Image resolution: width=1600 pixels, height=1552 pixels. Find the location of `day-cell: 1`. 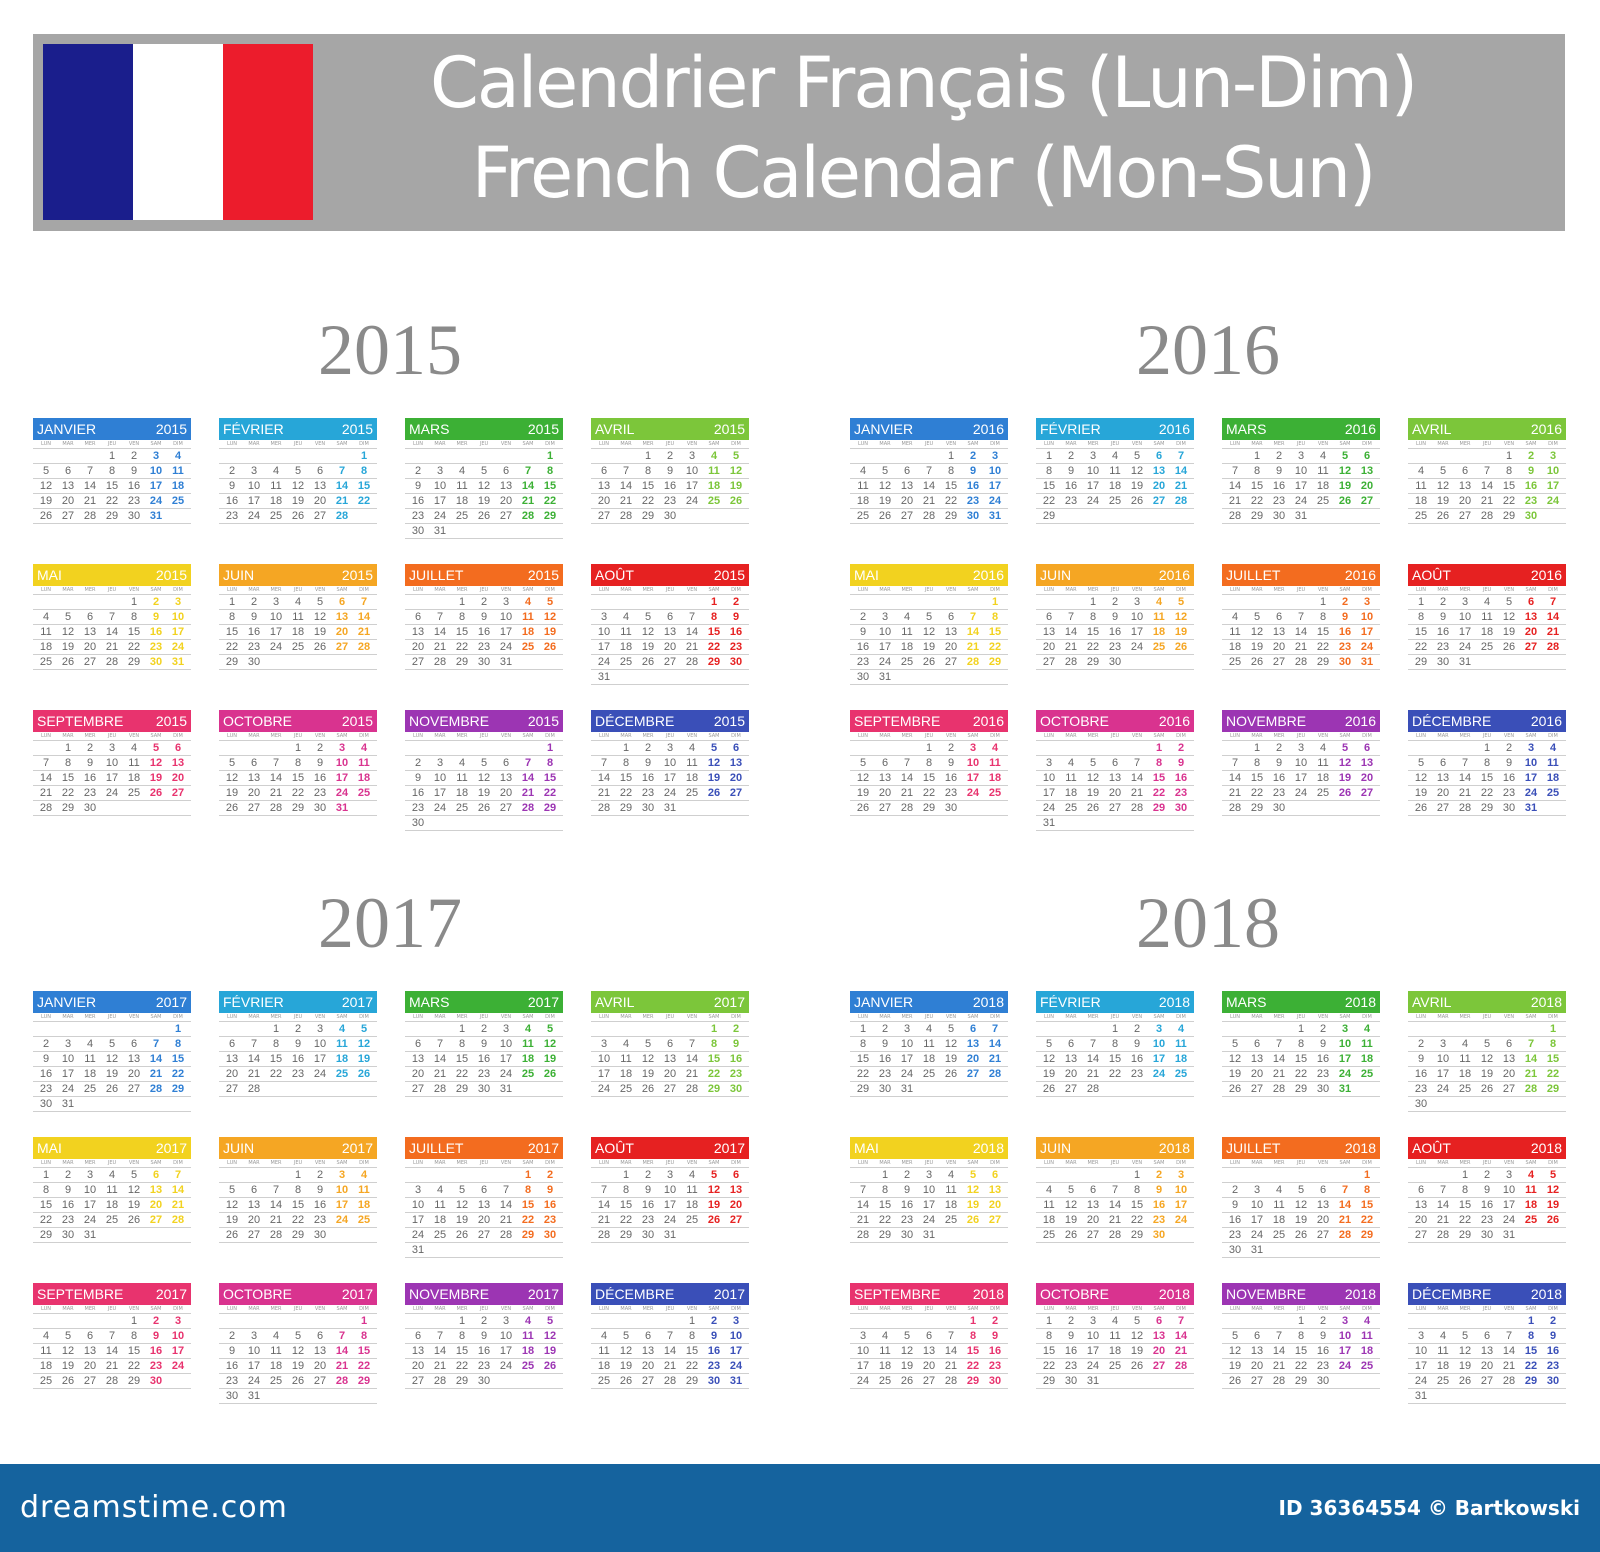

day-cell: 1 is located at coordinates (714, 602).